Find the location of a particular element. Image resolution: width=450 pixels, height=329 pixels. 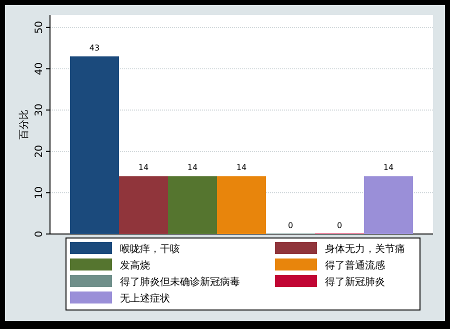

legend-label: 发高烧 is located at coordinates (135, 266).